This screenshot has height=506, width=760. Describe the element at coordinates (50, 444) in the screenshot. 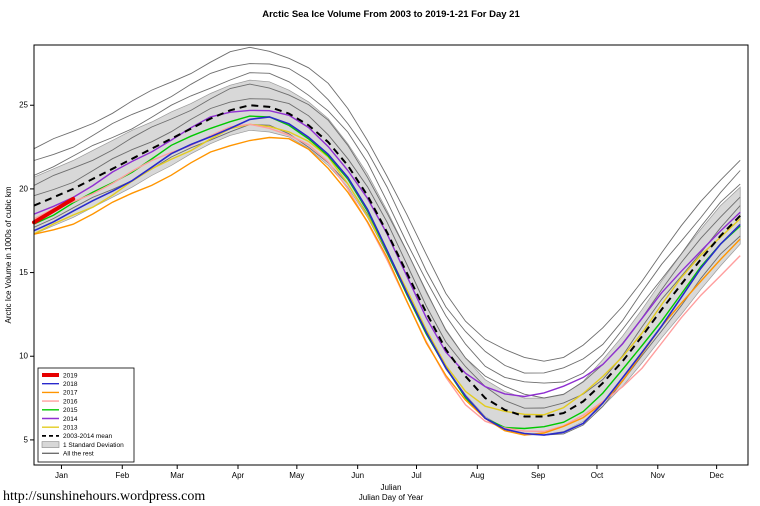

I see `legend-swatch-band` at that location.